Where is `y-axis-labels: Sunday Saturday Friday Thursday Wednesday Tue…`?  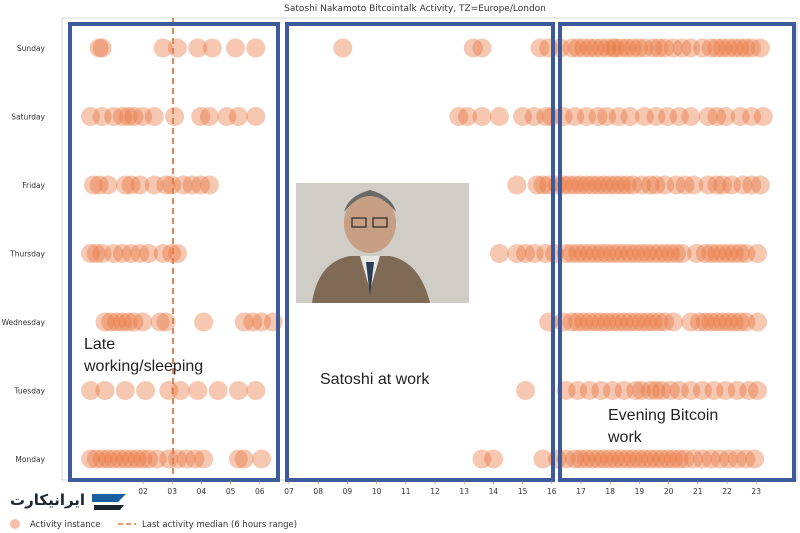 y-axis-labels: Sunday Saturday Friday Thursday Wednesday Tue… is located at coordinates (24, 254).